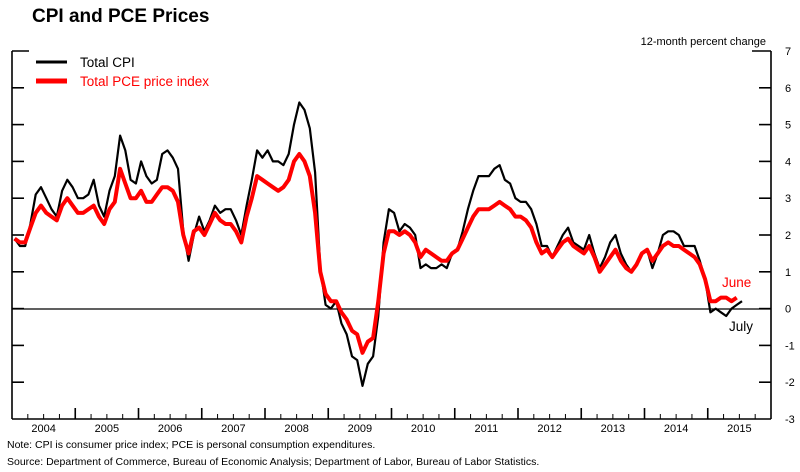 Image resolution: width=800 pixels, height=472 pixels. Describe the element at coordinates (736, 282) in the screenshot. I see `annotation-june: June` at that location.